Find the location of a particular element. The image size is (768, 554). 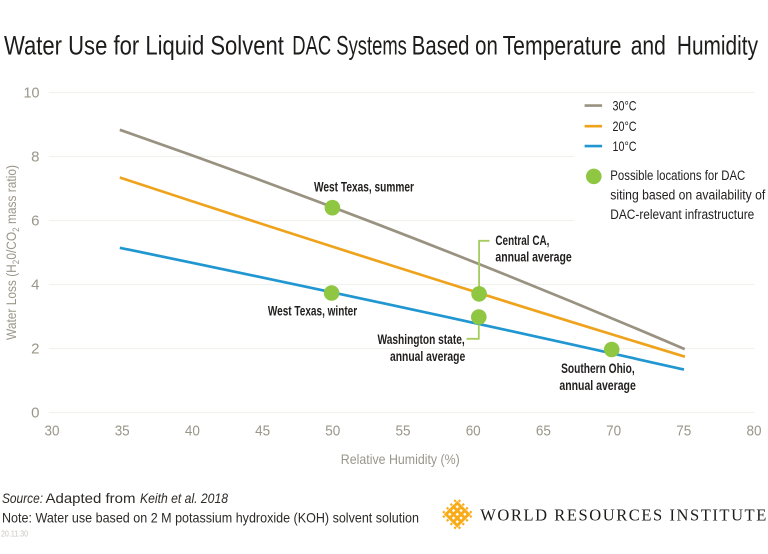

svg-text: Temperature is located at coordinates (562, 45).